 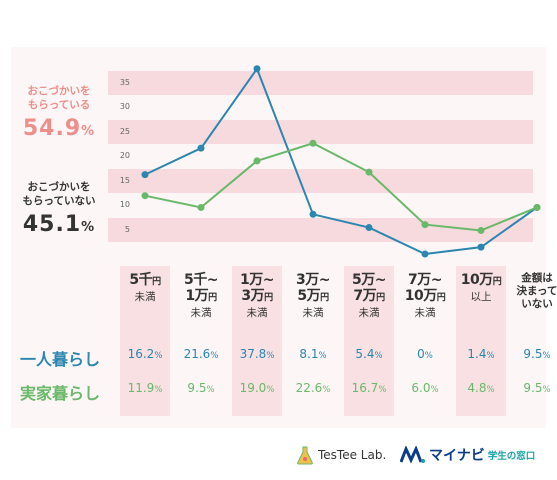 I want to click on category-label: 5万~ 7万円 未満, so click(x=369, y=296).